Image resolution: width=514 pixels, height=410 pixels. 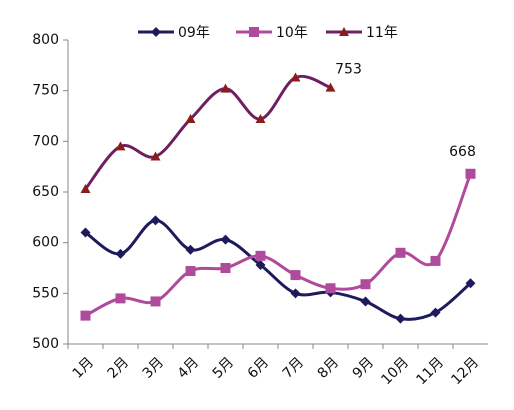 I want to click on x-tick-label: 9月, so click(x=364, y=368).